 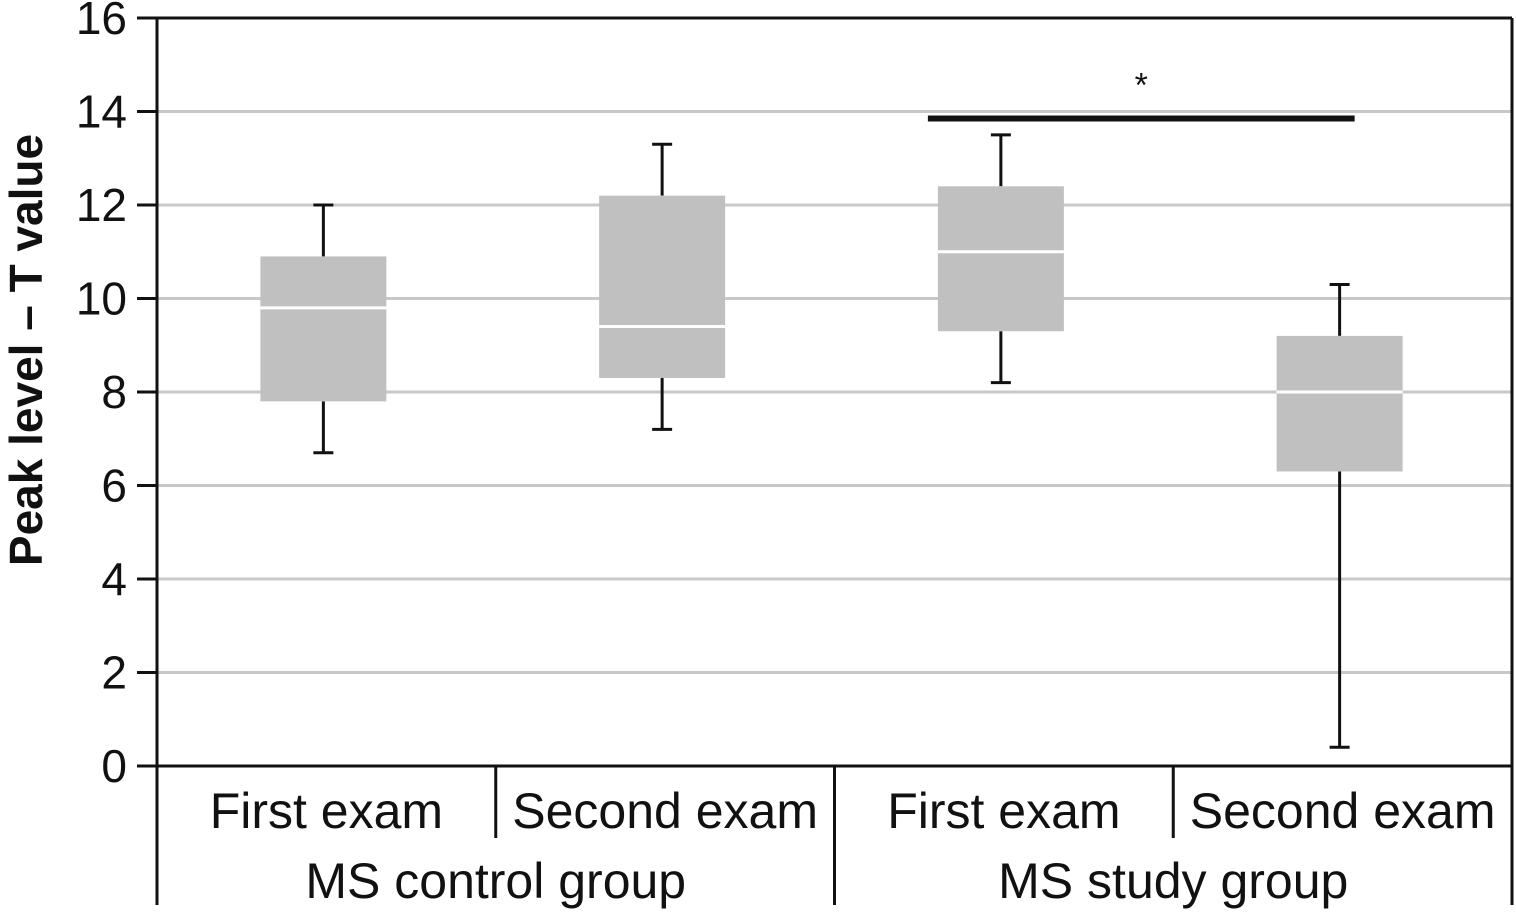 I want to click on y-axis-title: Peak level – T value, so click(x=26, y=350).